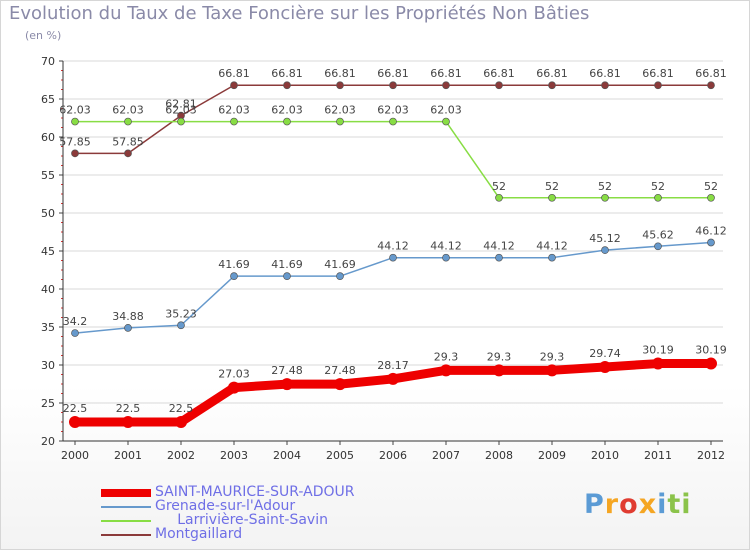 The image size is (750, 550). I want to click on data-label: 45.12, so click(605, 238).